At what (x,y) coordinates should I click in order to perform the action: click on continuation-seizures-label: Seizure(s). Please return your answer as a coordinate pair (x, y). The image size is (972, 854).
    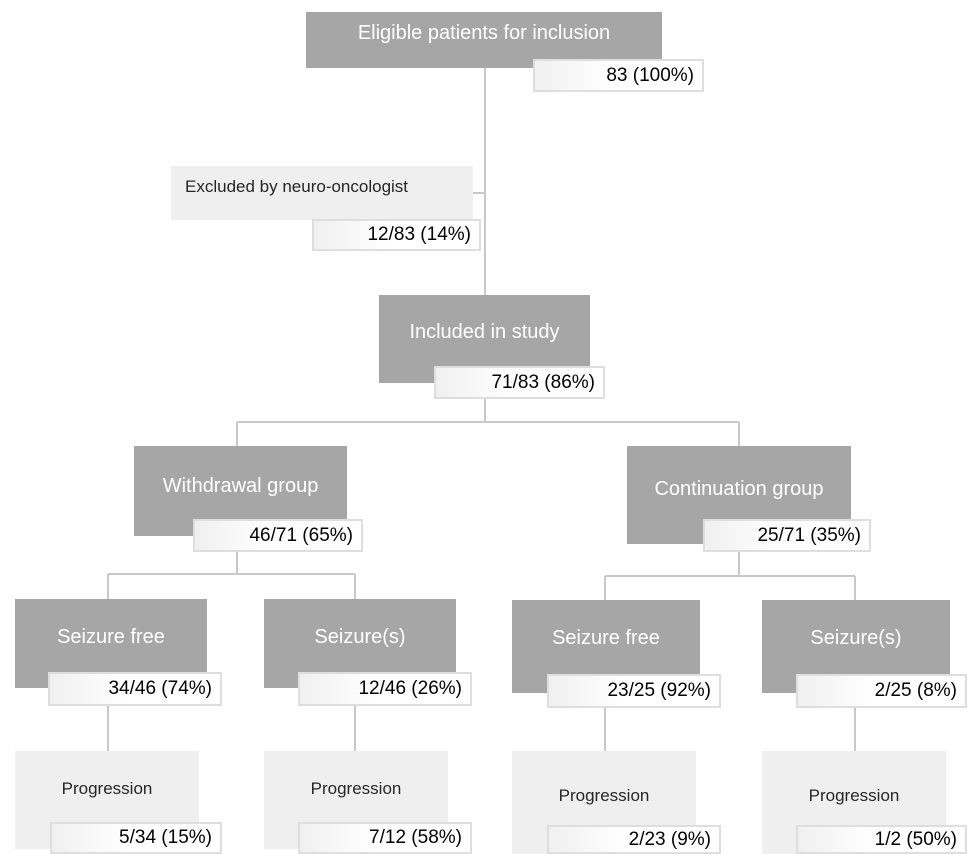
    Looking at the image, I should click on (856, 638).